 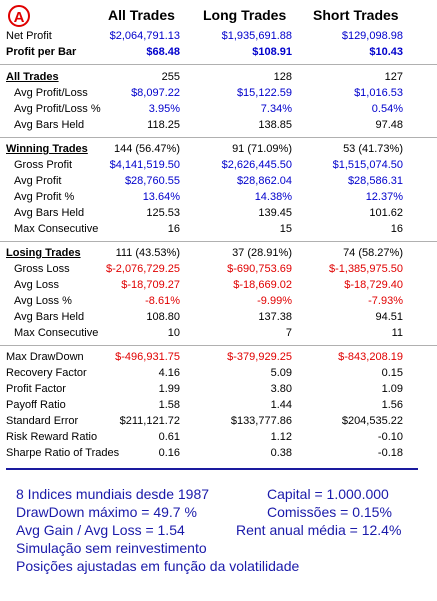 I want to click on value-all: $-496,931.75, so click(x=147, y=357).